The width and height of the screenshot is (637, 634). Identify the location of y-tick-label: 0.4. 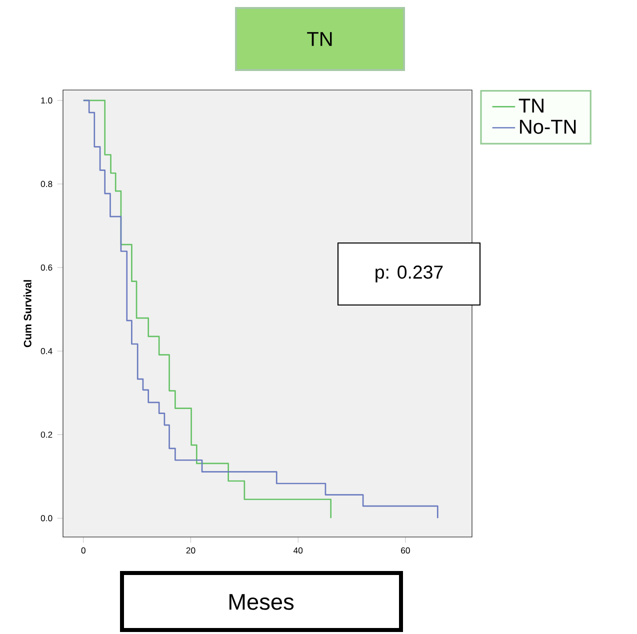
(46, 351).